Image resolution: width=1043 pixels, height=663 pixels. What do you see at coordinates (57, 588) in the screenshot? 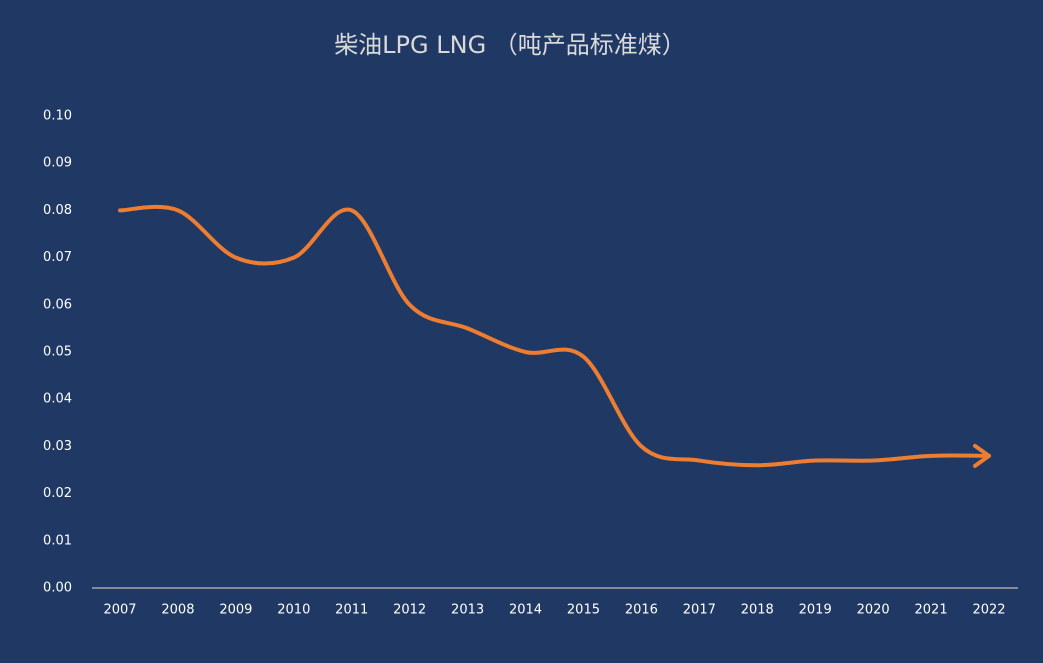
I see `y-tick-label: 0.00` at bounding box center [57, 588].